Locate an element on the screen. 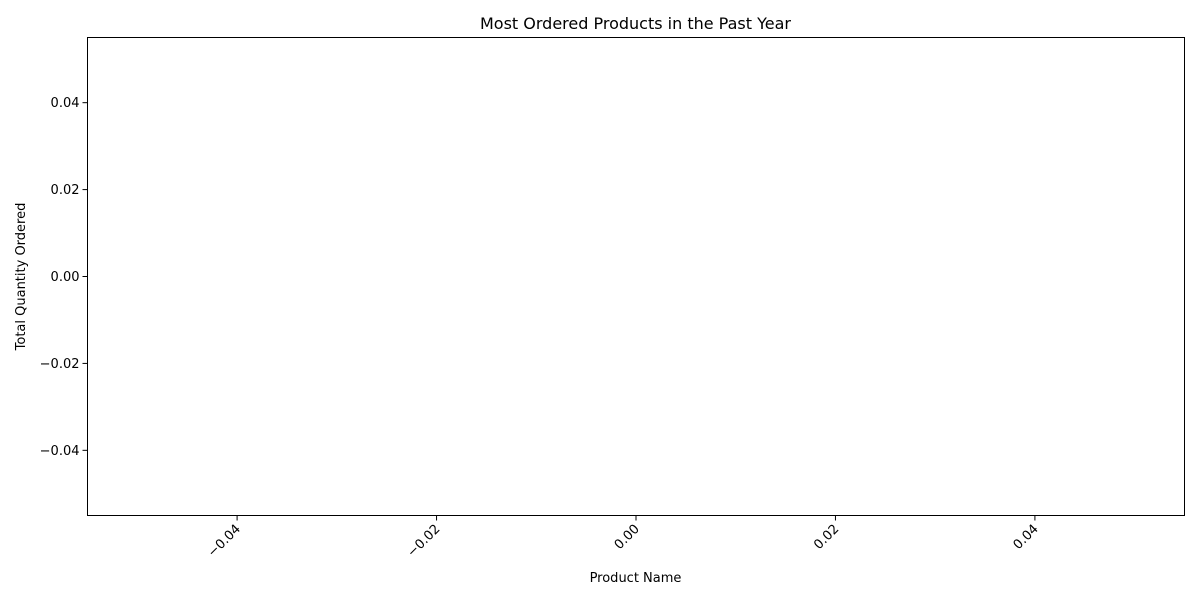 This screenshot has width=1200, height=600. y-tick-label: 0.04 is located at coordinates (65, 103).